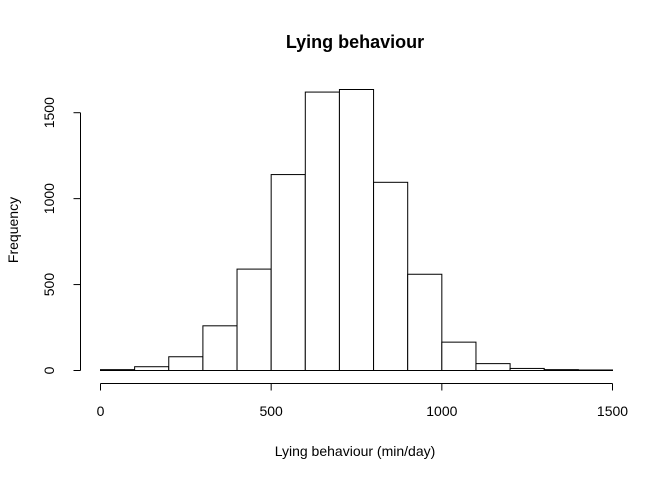 The width and height of the screenshot is (672, 480). I want to click on chart-title: Lying behaviour, so click(355, 42).